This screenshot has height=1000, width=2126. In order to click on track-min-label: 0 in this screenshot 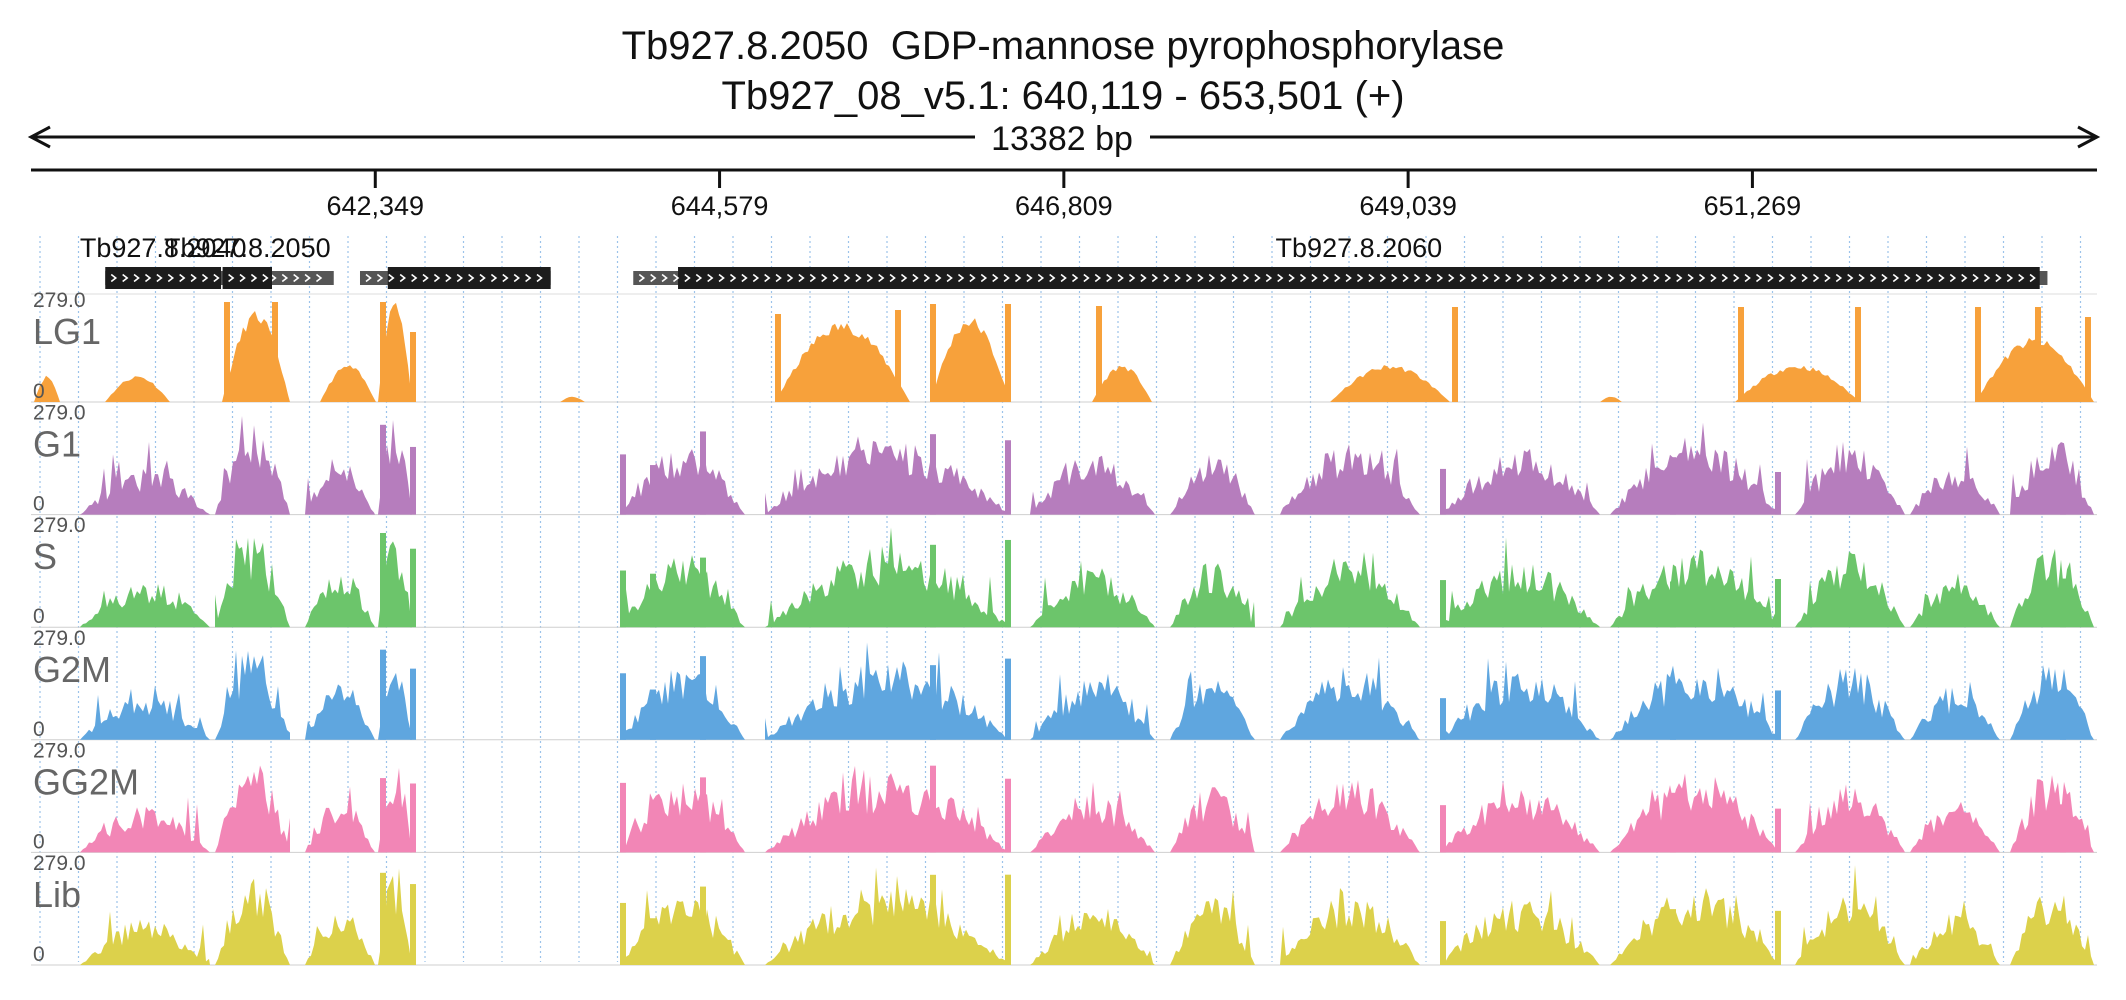, I will do `click(39, 504)`.